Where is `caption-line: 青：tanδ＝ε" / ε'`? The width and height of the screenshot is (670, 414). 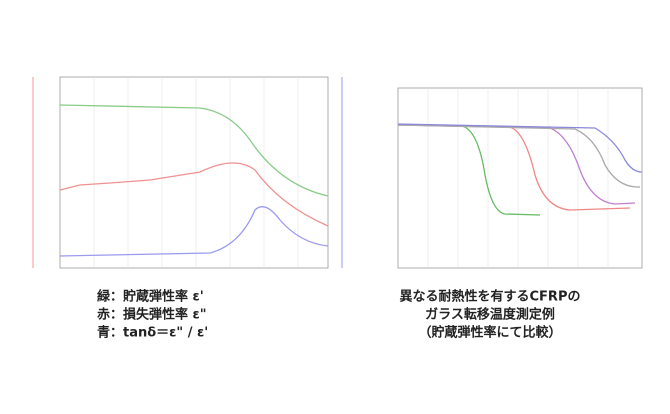 caption-line: 青：tanδ＝ε" / ε' is located at coordinates (152, 333).